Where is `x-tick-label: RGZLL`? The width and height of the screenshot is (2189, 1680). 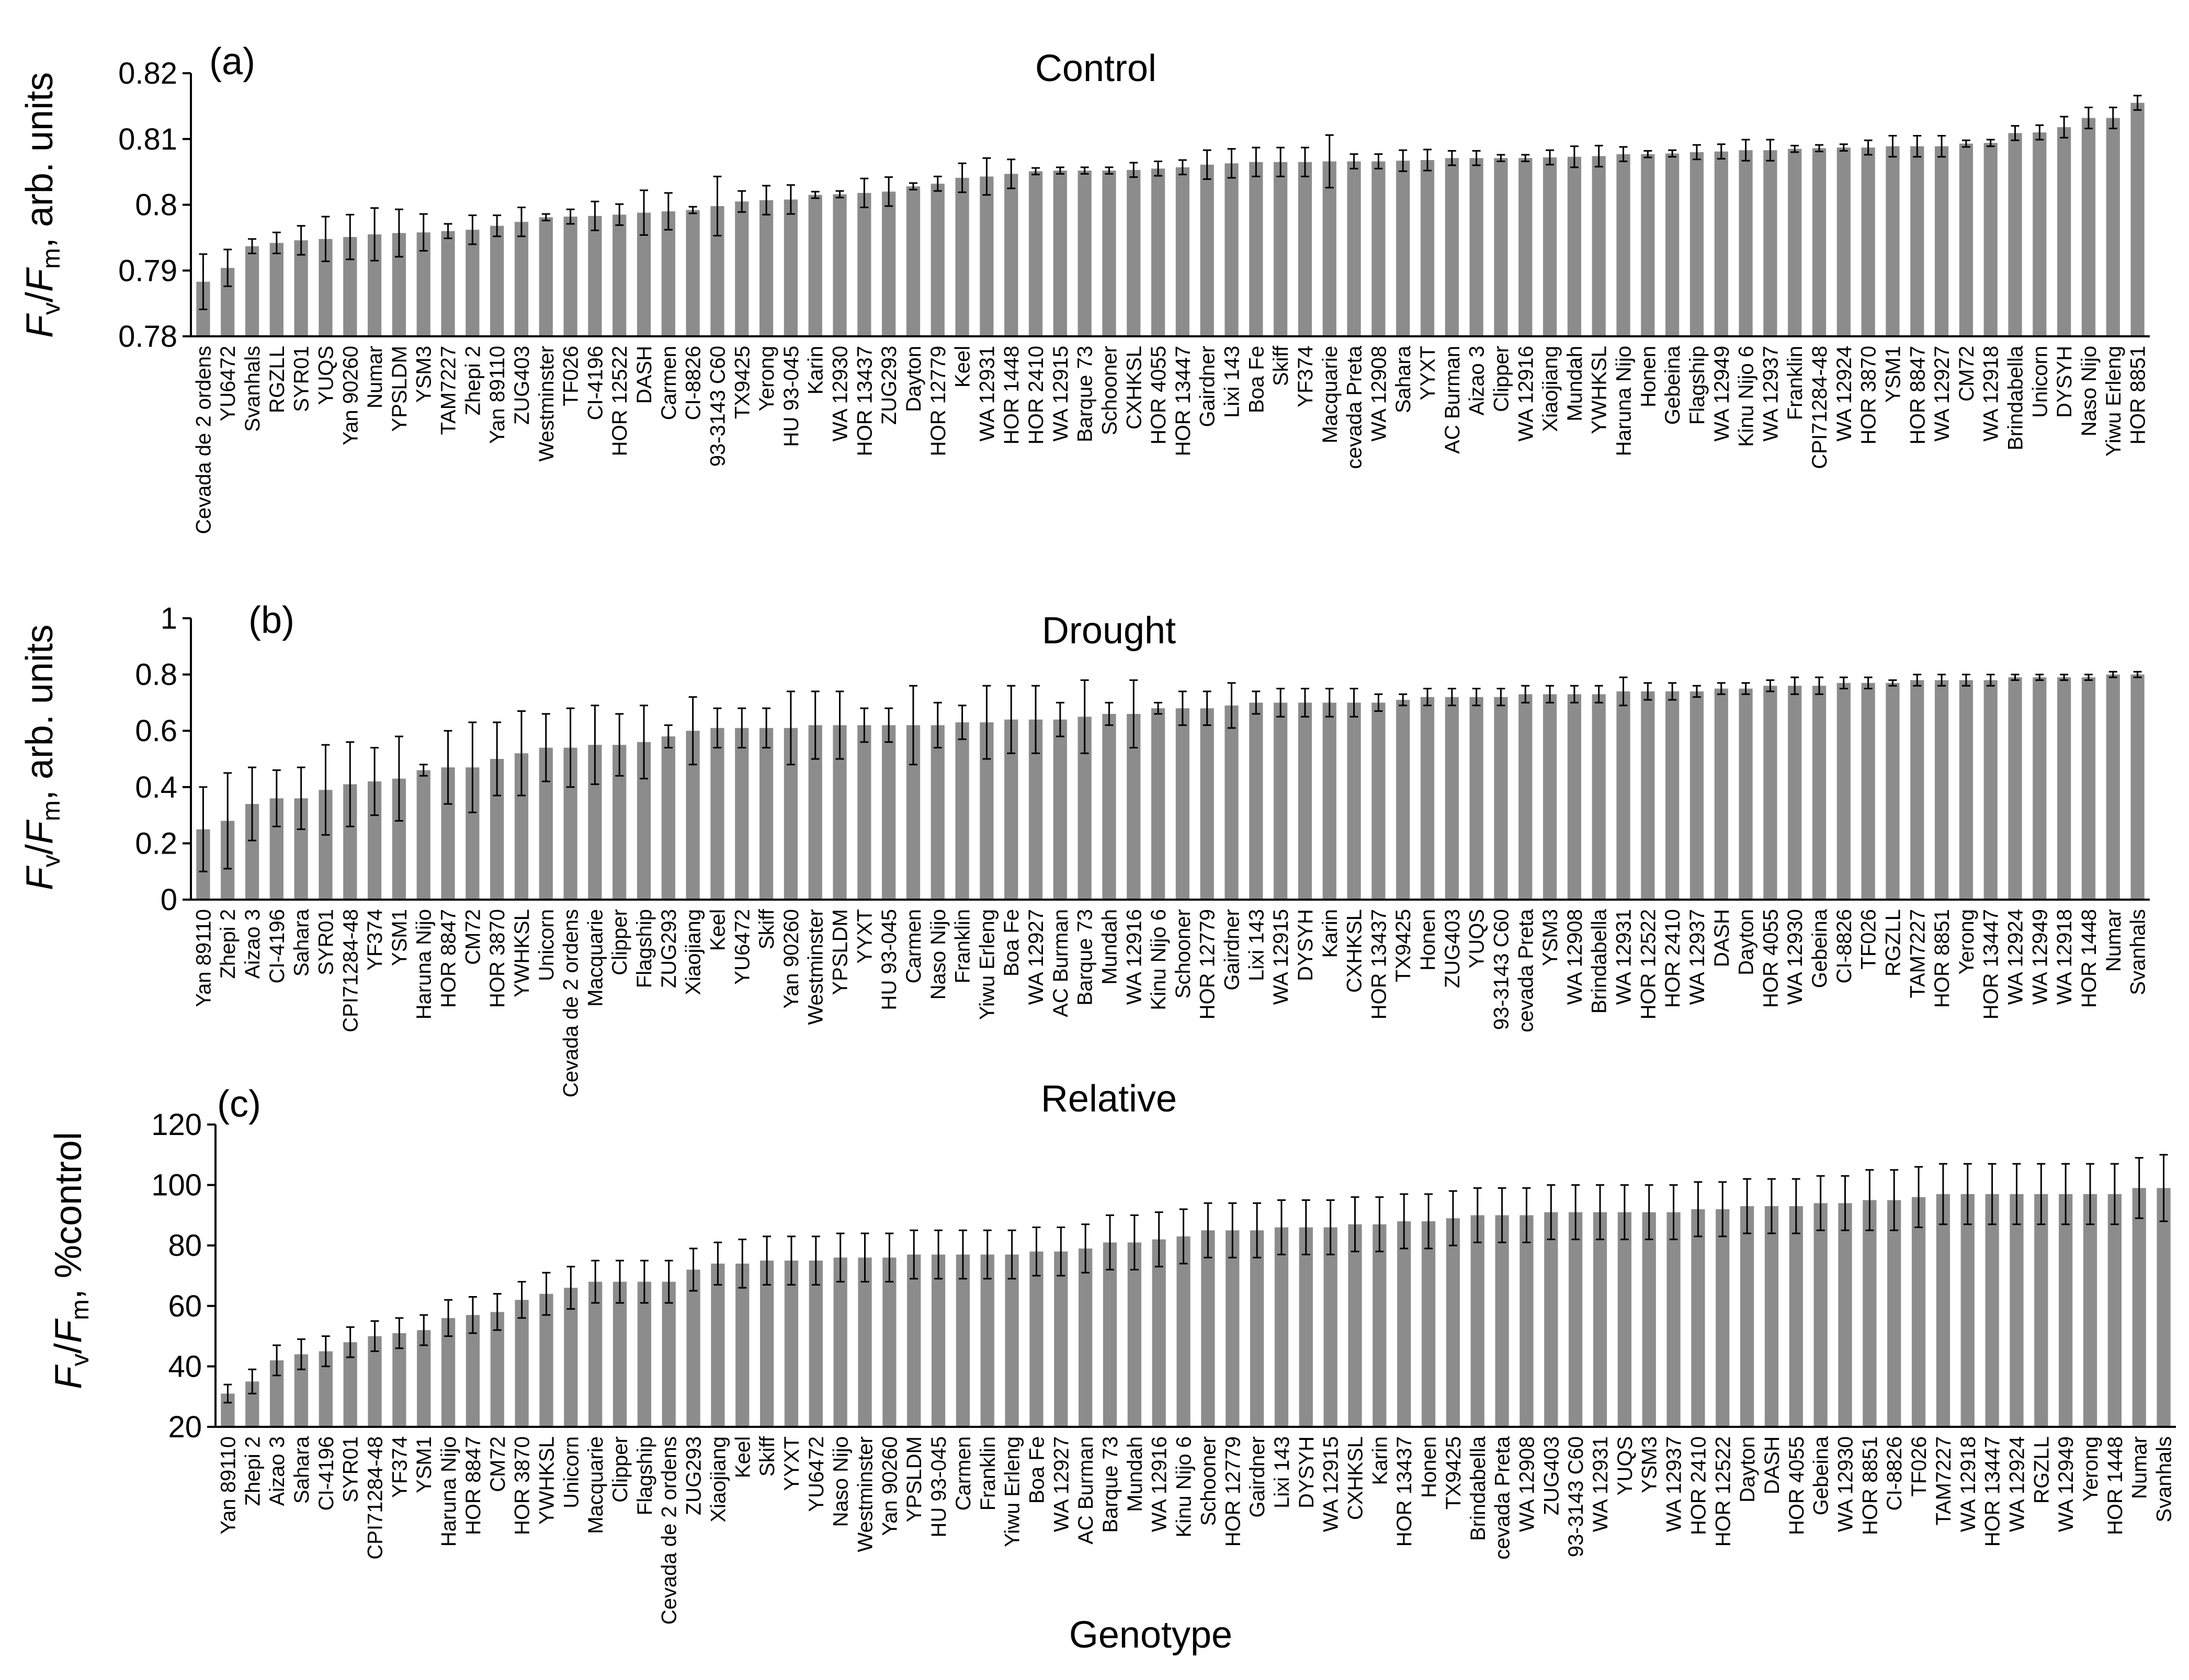 x-tick-label: RGZLL is located at coordinates (1892, 943).